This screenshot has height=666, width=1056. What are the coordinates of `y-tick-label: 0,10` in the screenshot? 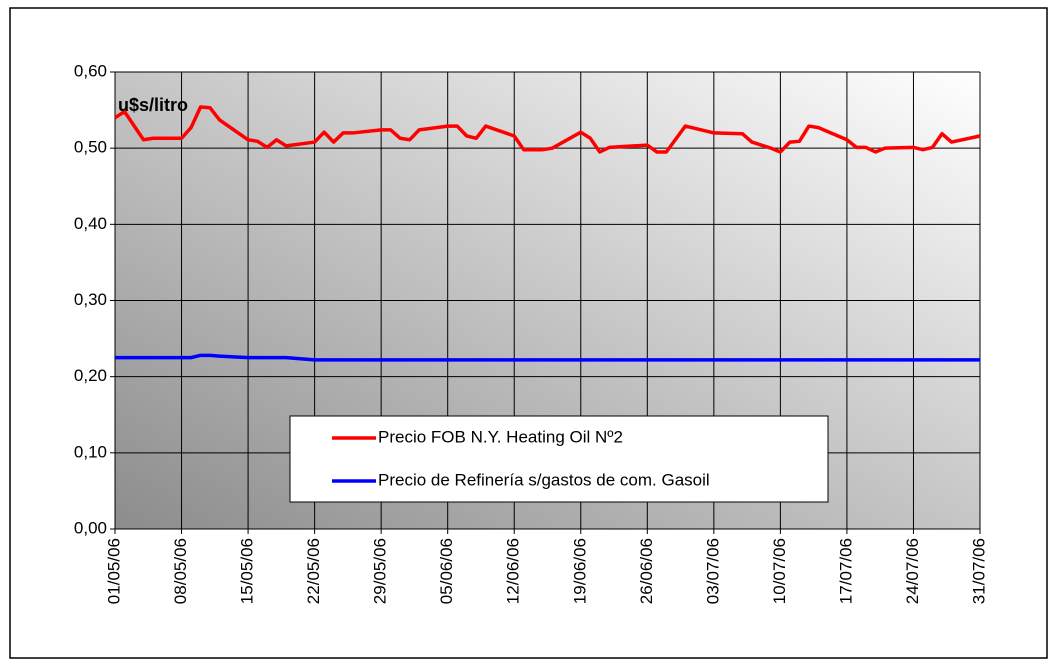 It's located at (90, 451).